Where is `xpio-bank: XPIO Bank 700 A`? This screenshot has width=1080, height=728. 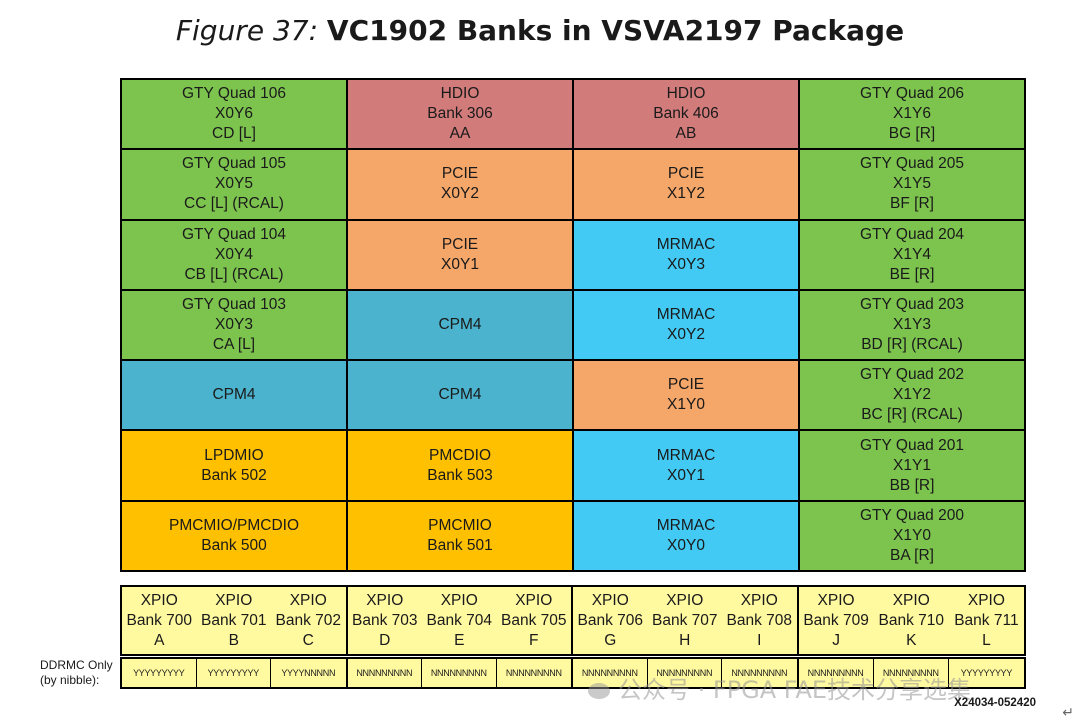 xpio-bank: XPIO Bank 700 A is located at coordinates (159, 620).